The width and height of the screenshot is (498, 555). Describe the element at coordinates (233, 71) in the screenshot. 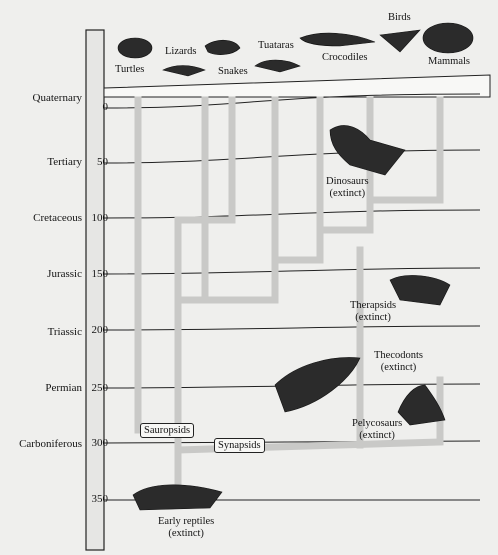

I see `label-snakes: Snakes` at that location.